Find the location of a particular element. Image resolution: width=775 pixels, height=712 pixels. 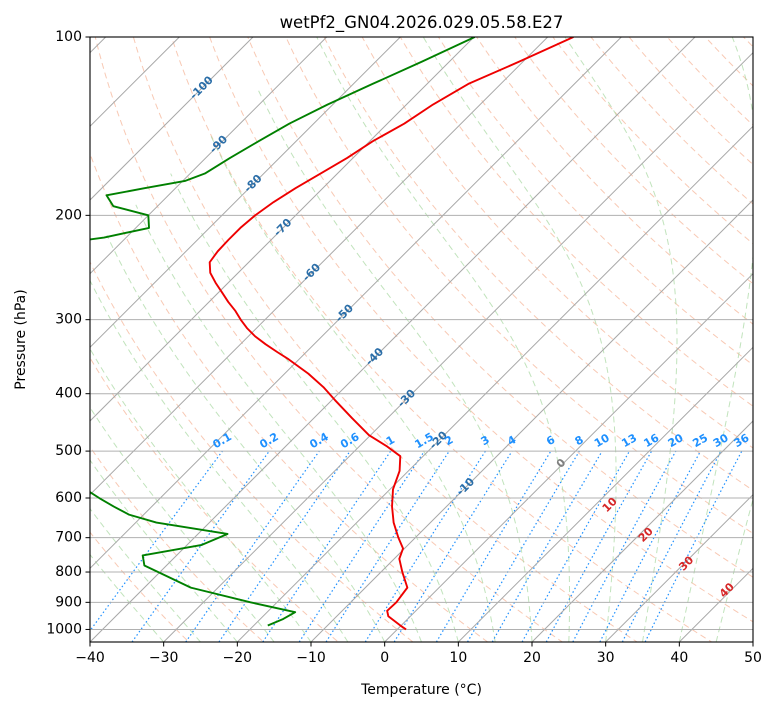

y-tick-label: 500 is located at coordinates (68, 451).